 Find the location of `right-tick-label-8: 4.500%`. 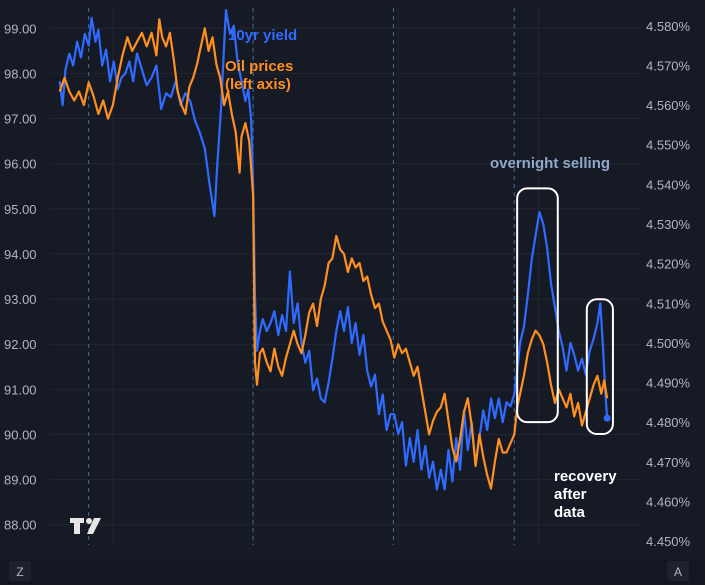

right-tick-label-8: 4.500% is located at coordinates (668, 343).